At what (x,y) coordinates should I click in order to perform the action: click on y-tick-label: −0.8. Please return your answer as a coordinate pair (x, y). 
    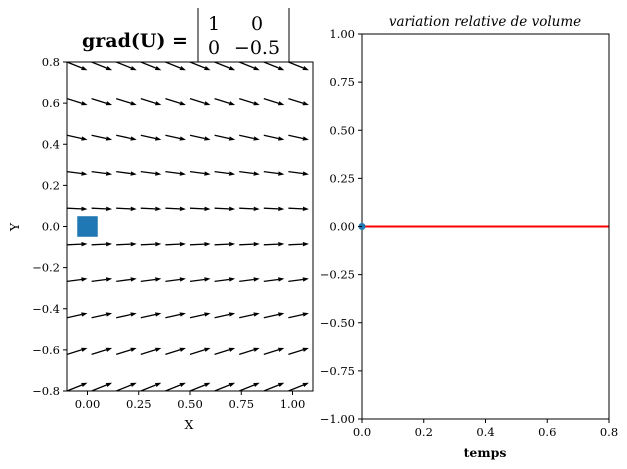
    Looking at the image, I should click on (46, 391).